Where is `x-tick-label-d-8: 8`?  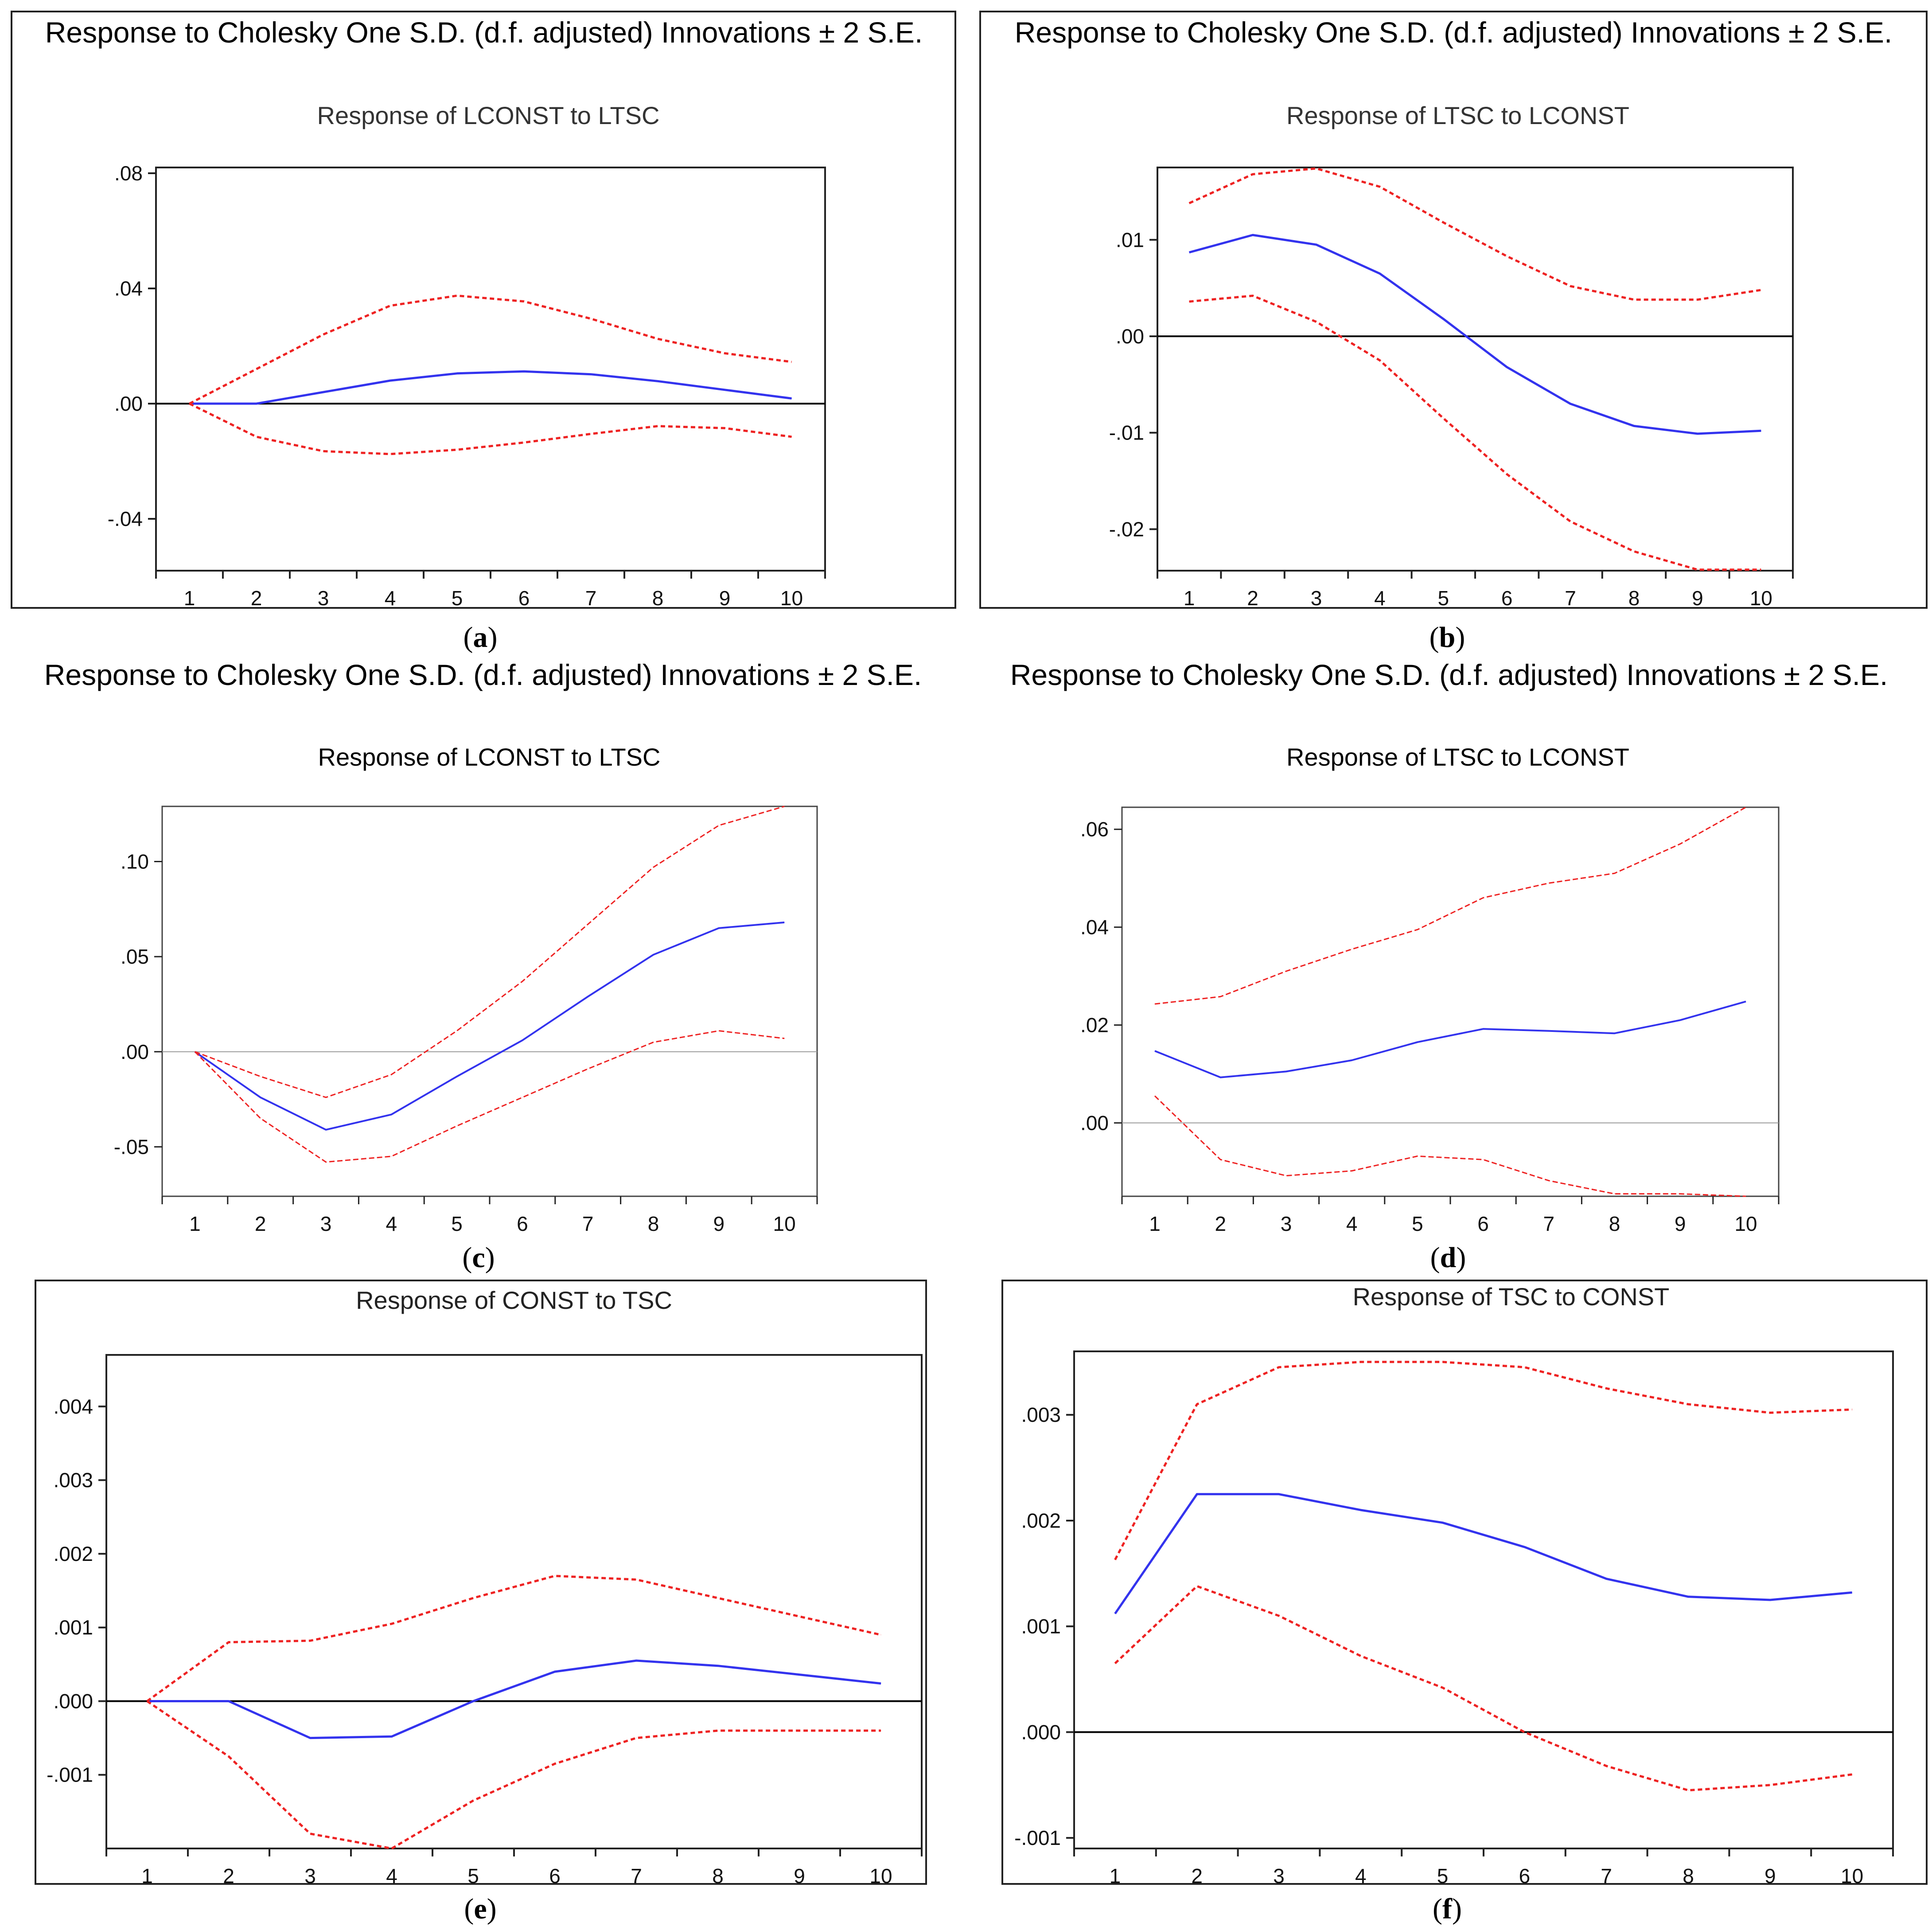 x-tick-label-d-8: 8 is located at coordinates (1614, 1223).